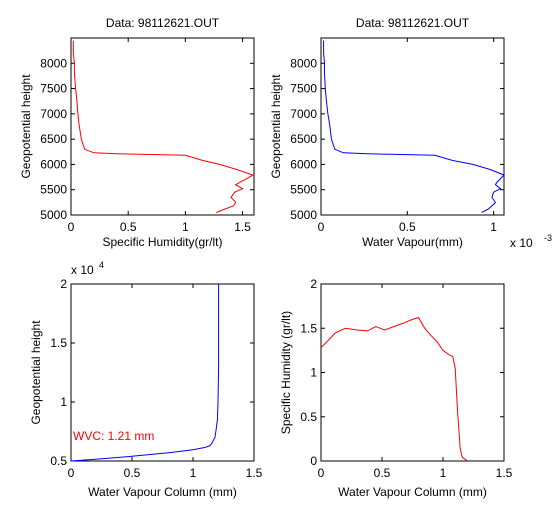 The height and width of the screenshot is (520, 560). I want to click on y-axis-multiplier-exponent: 4, so click(101, 265).